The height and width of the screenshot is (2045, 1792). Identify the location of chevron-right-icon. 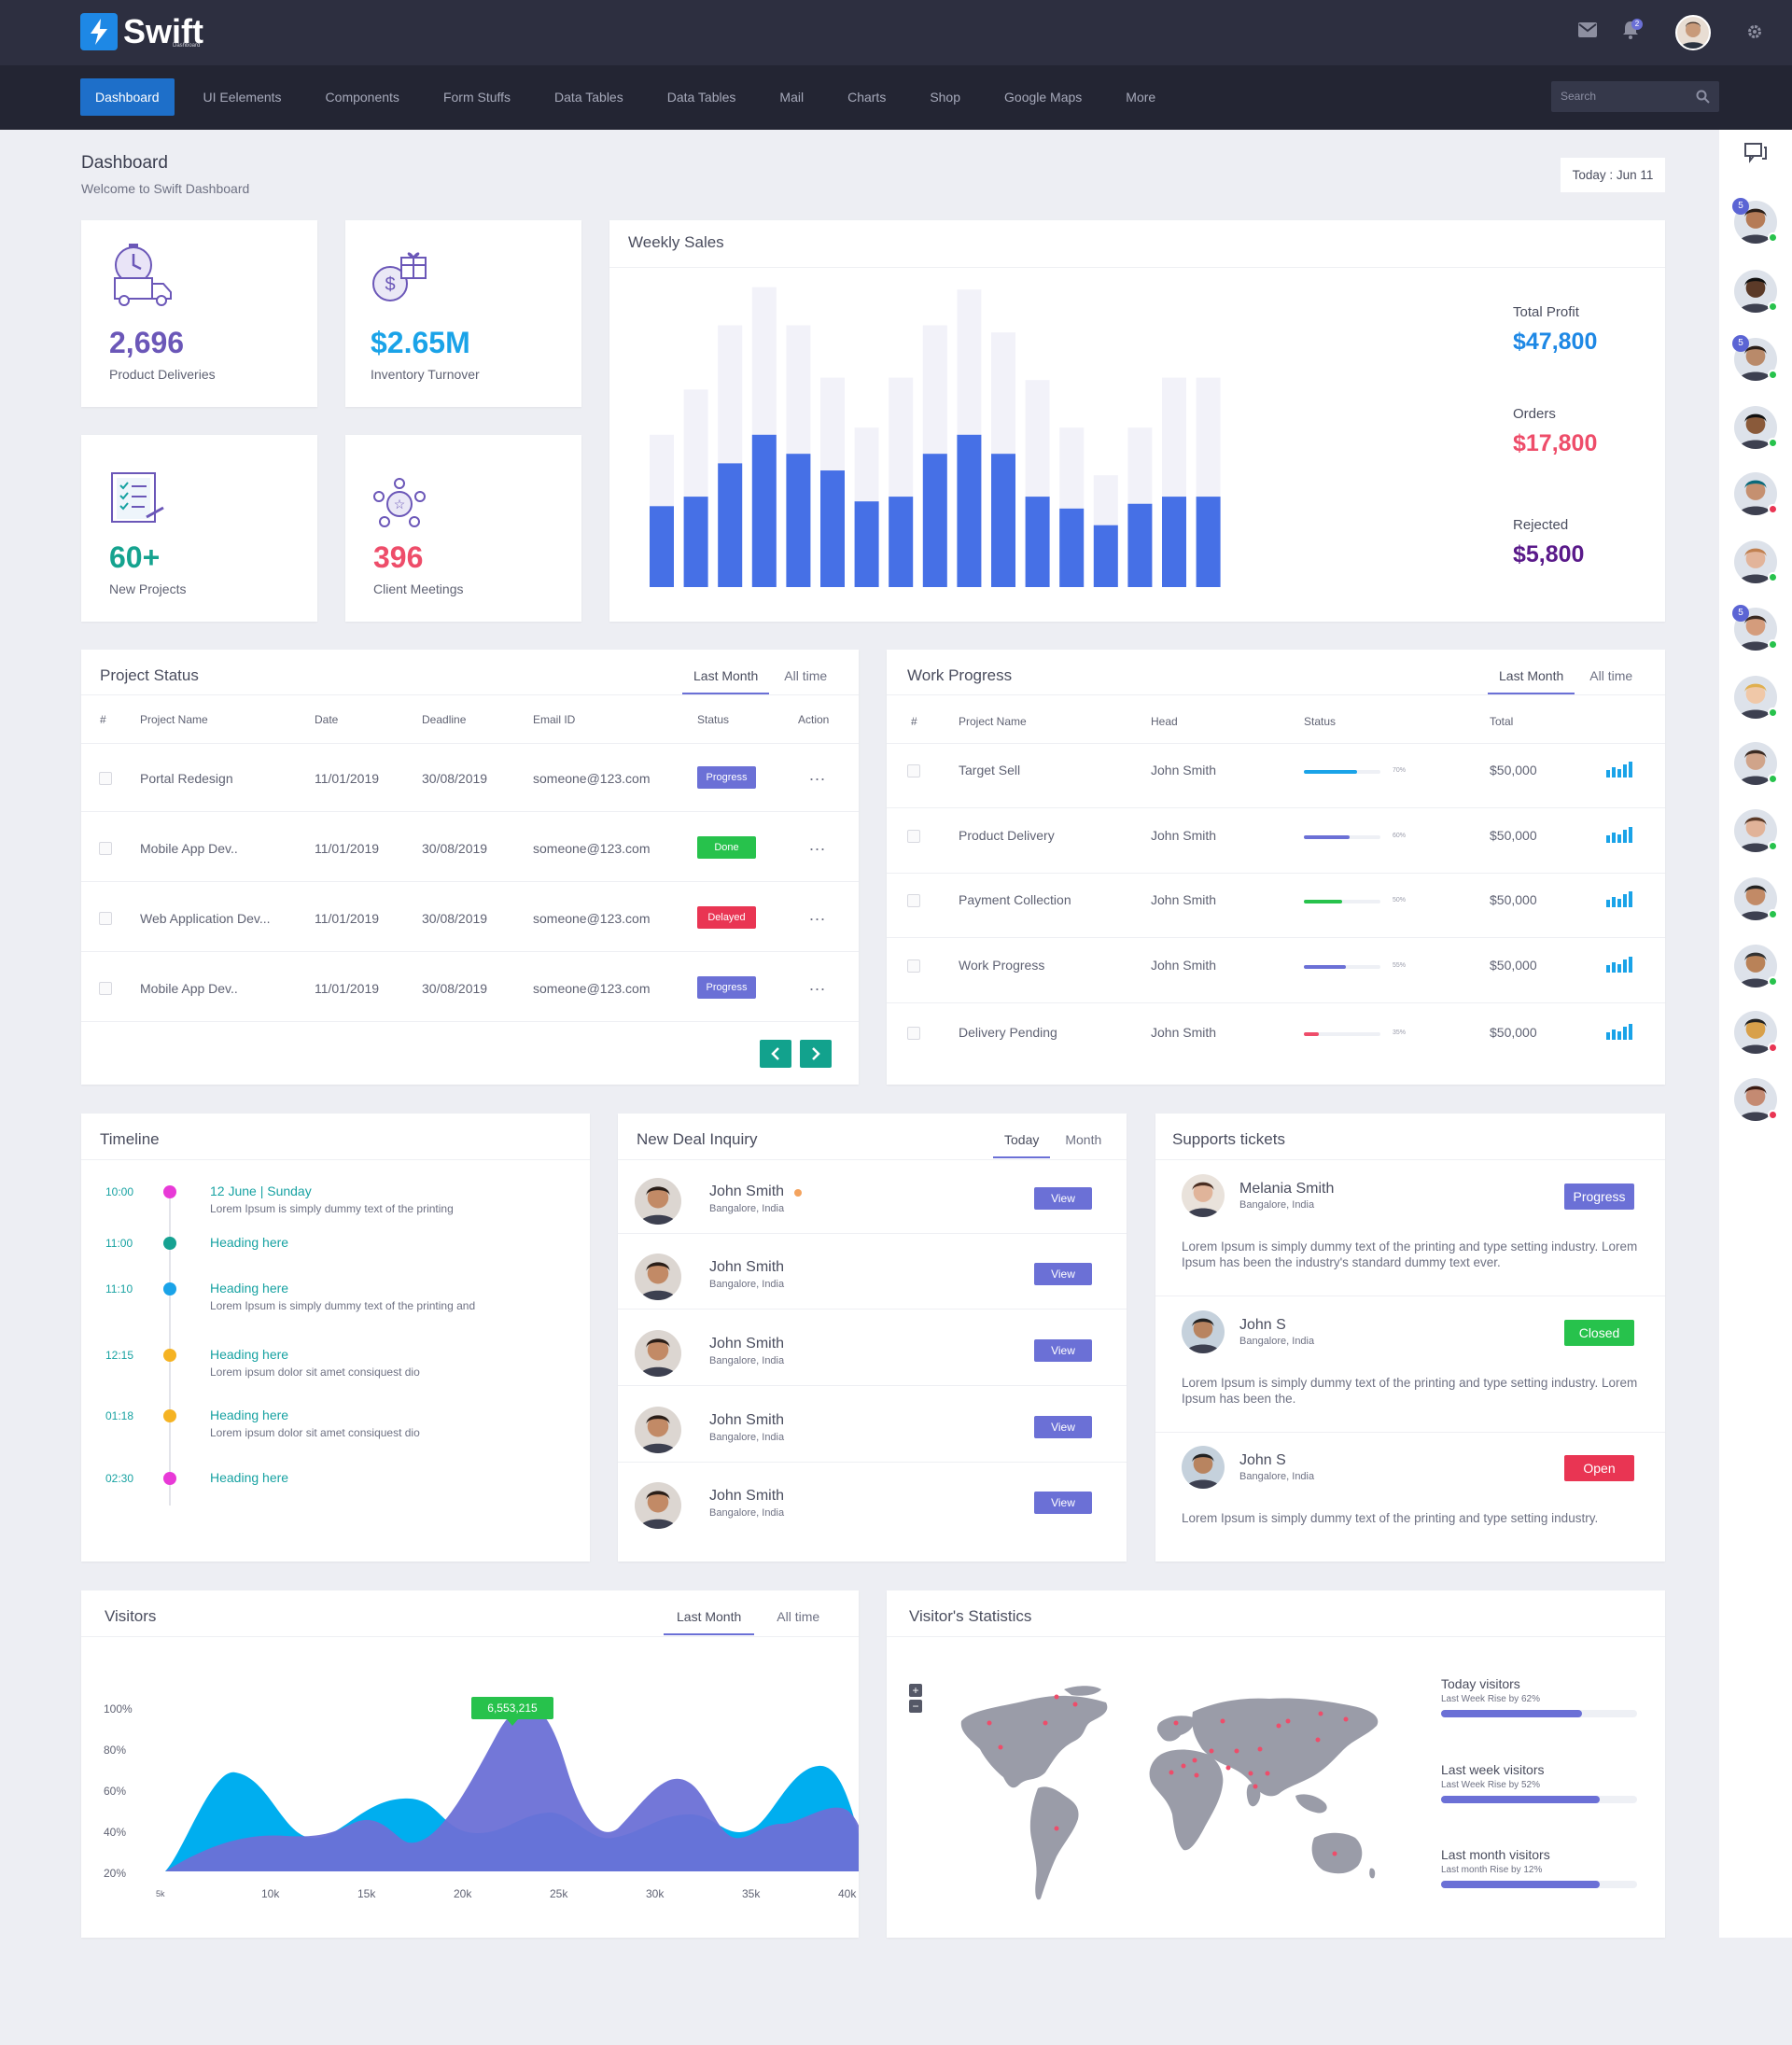
(816, 1053).